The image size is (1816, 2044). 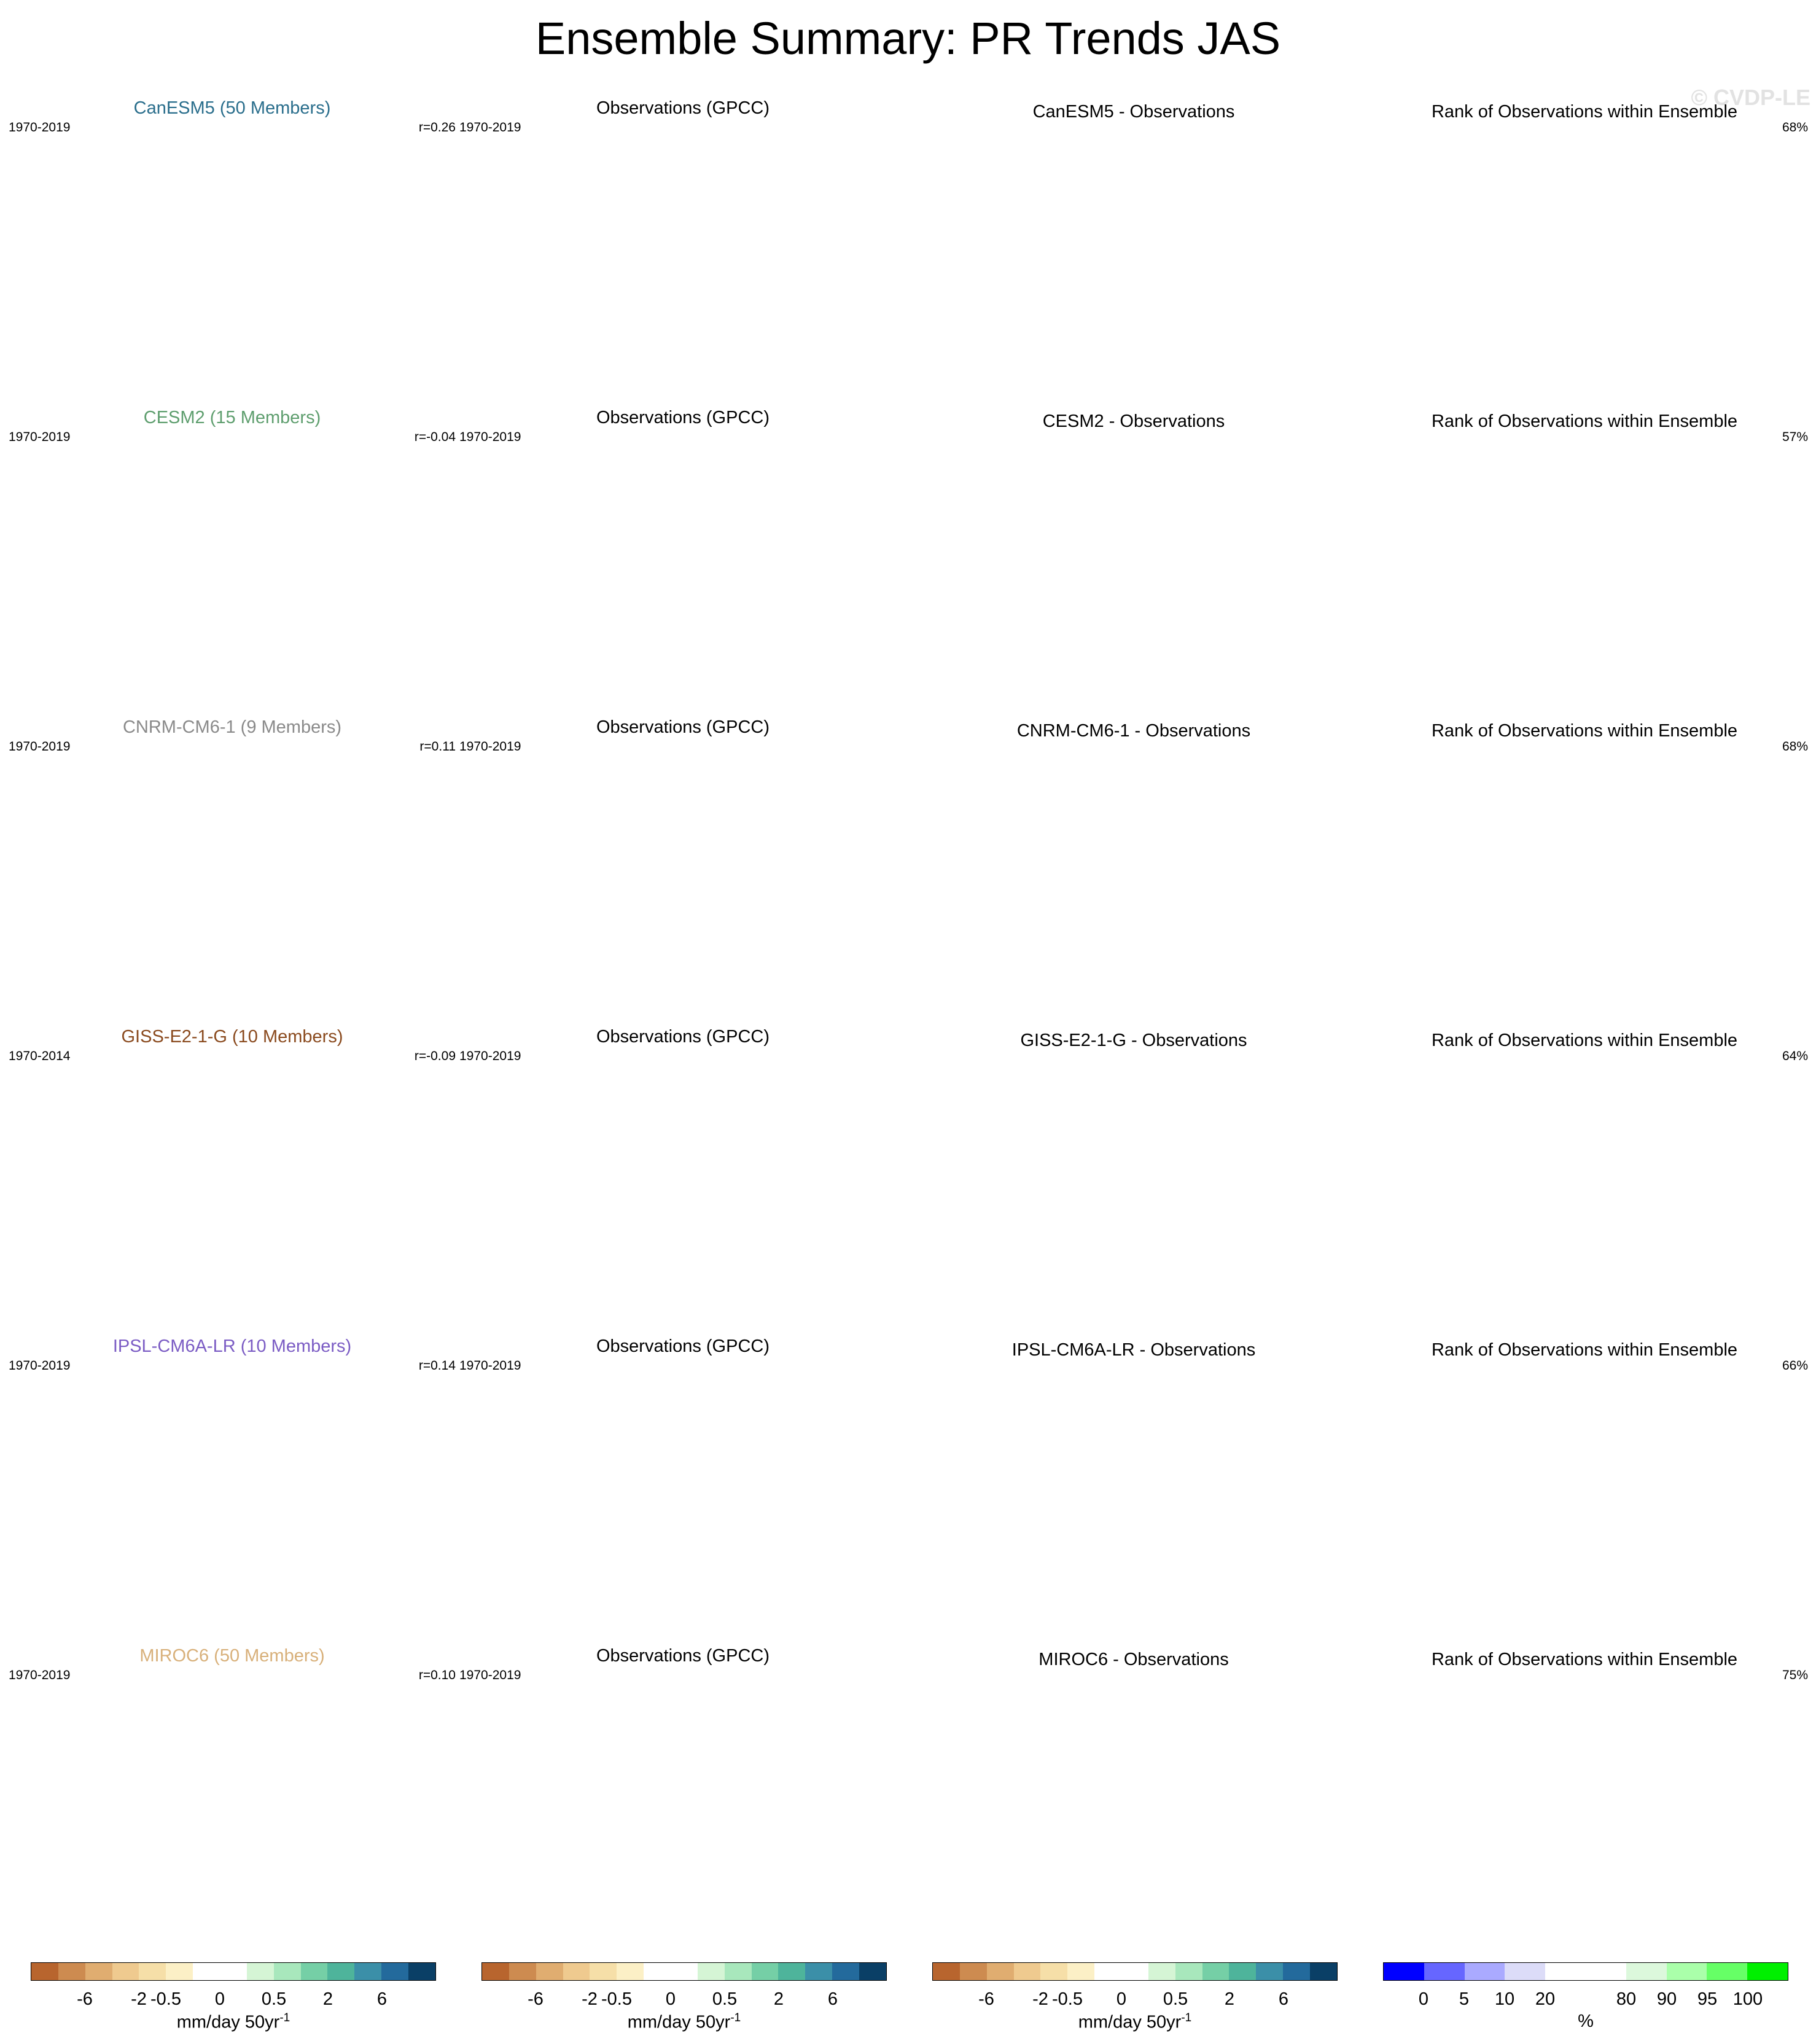 I want to click on colorbar-tick-label: 2, so click(x=327, y=1999).